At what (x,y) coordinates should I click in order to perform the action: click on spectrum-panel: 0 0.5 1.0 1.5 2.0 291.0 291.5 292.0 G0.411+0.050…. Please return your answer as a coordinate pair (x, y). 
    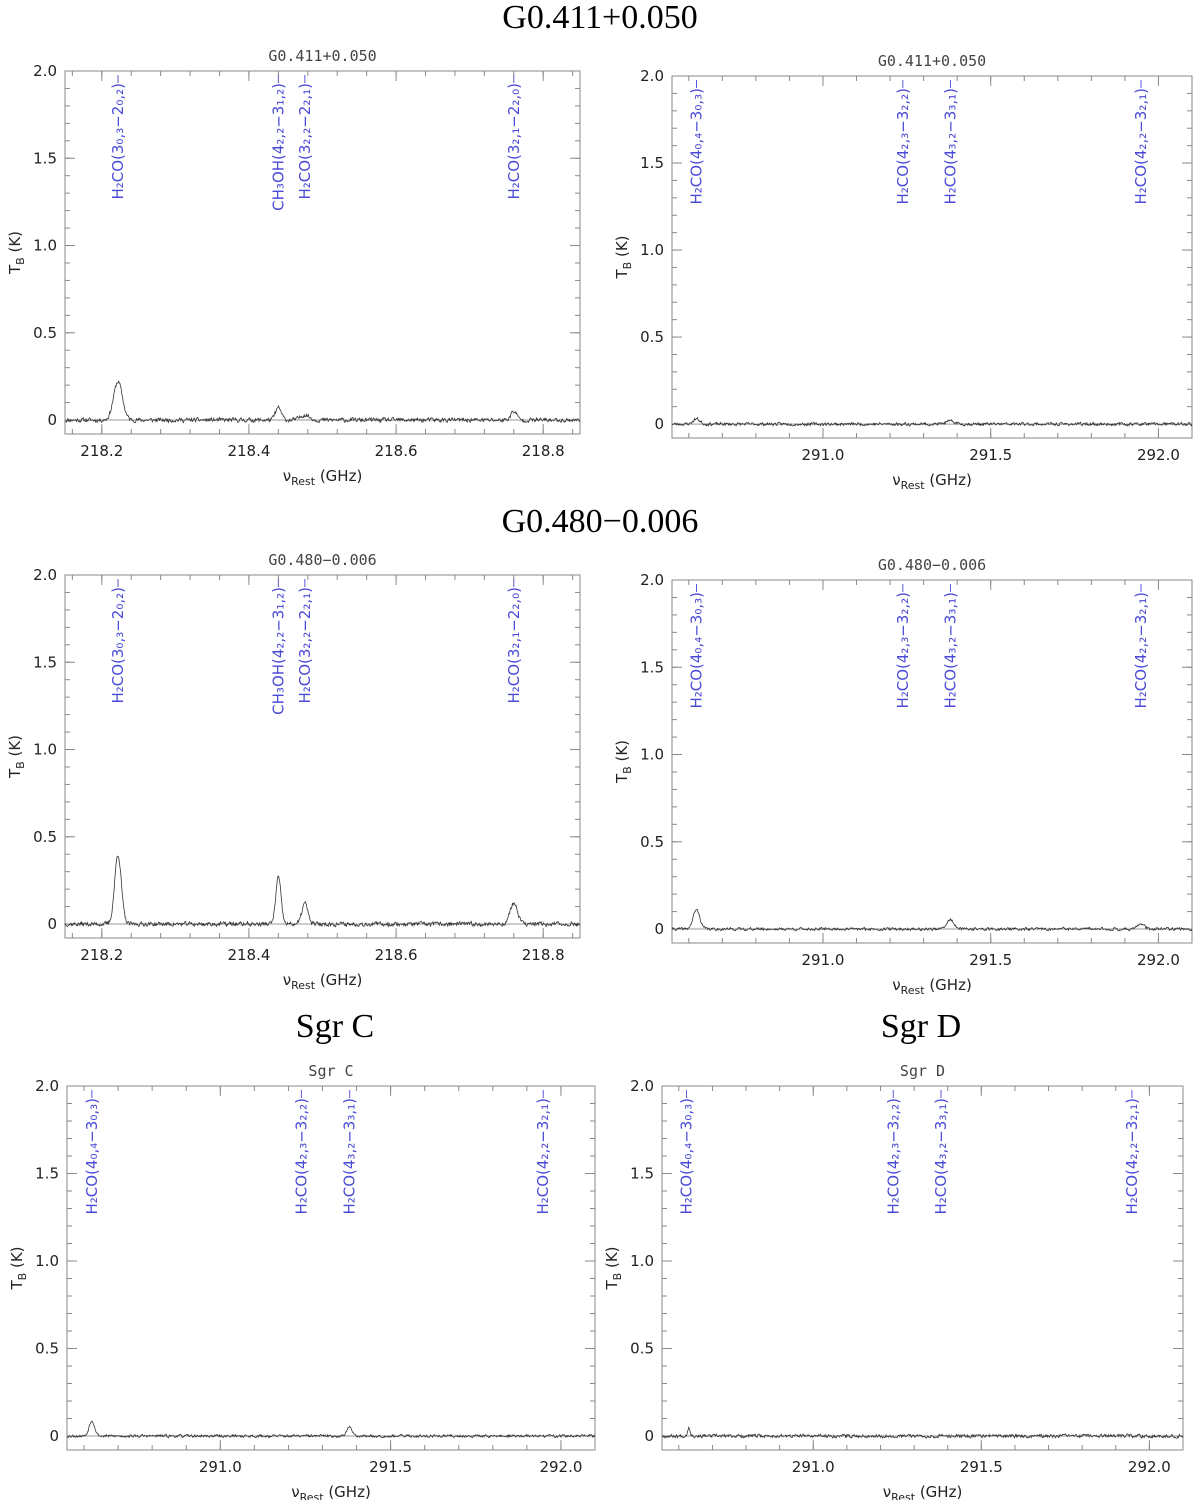
    Looking at the image, I should click on (903, 272).